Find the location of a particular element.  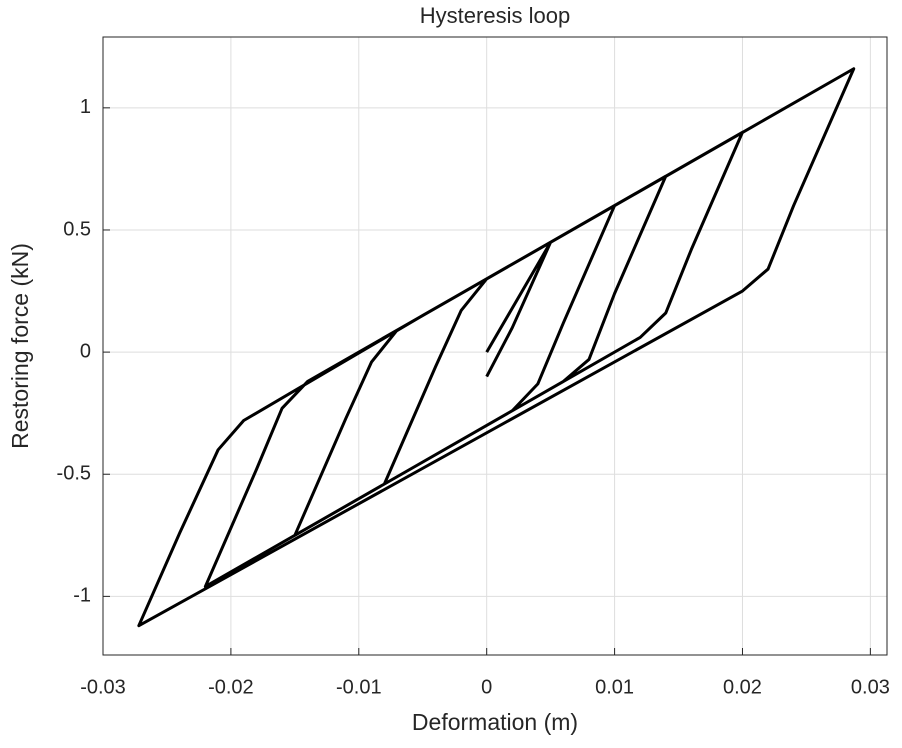

x-tick-label: 0.01 is located at coordinates (614, 687).